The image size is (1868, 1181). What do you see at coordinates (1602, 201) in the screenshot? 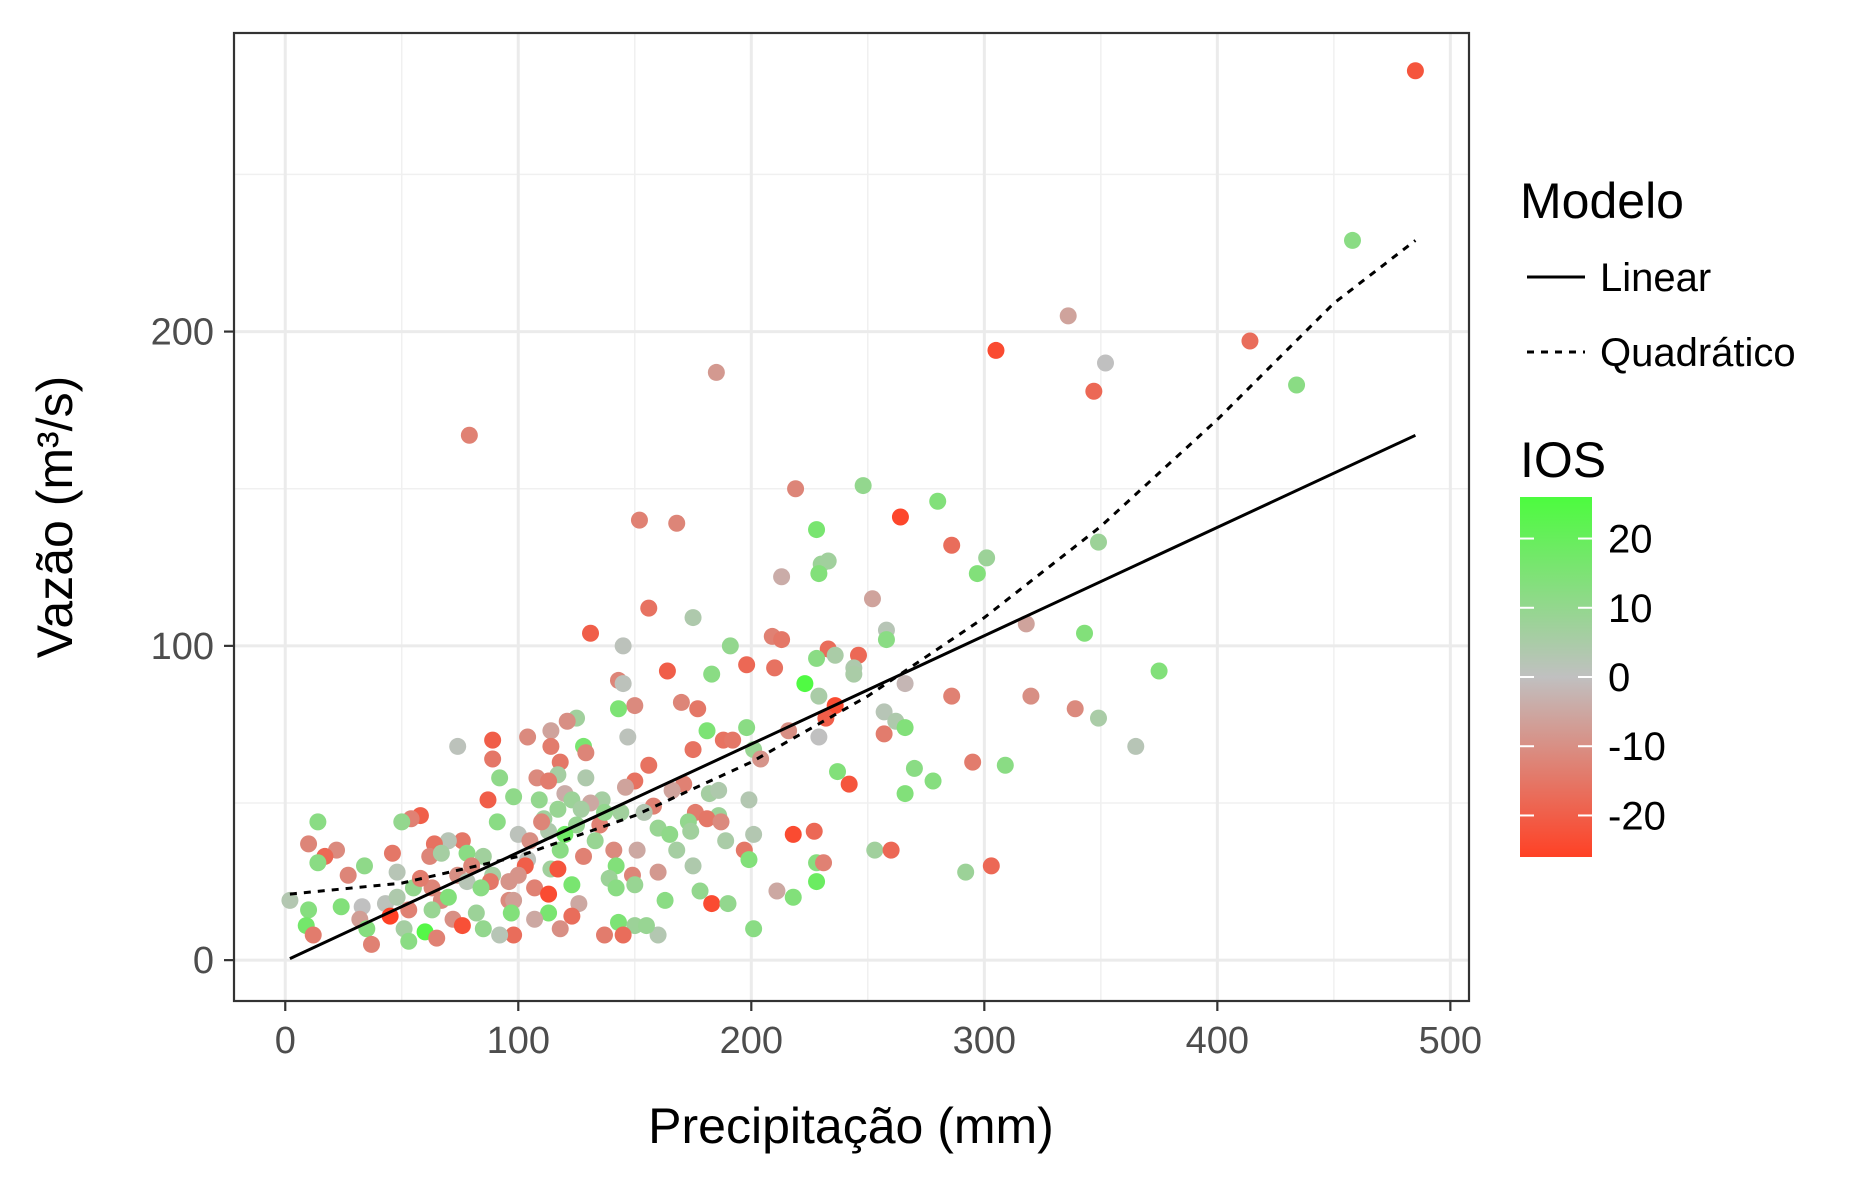
I see `legend-modelo-title: Modelo` at bounding box center [1602, 201].